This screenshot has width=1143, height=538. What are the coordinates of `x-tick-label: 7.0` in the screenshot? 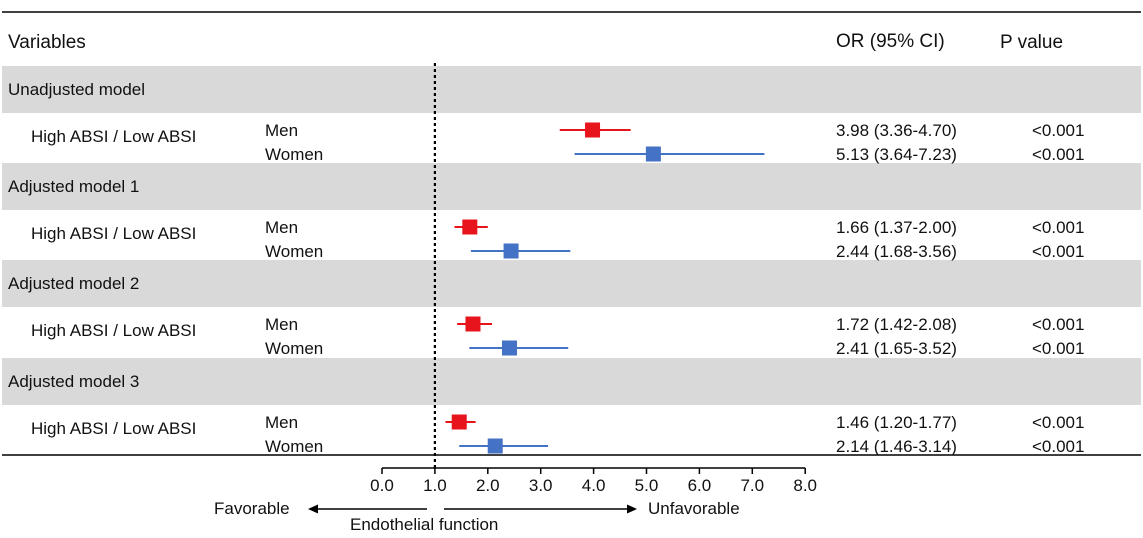 It's located at (752, 485).